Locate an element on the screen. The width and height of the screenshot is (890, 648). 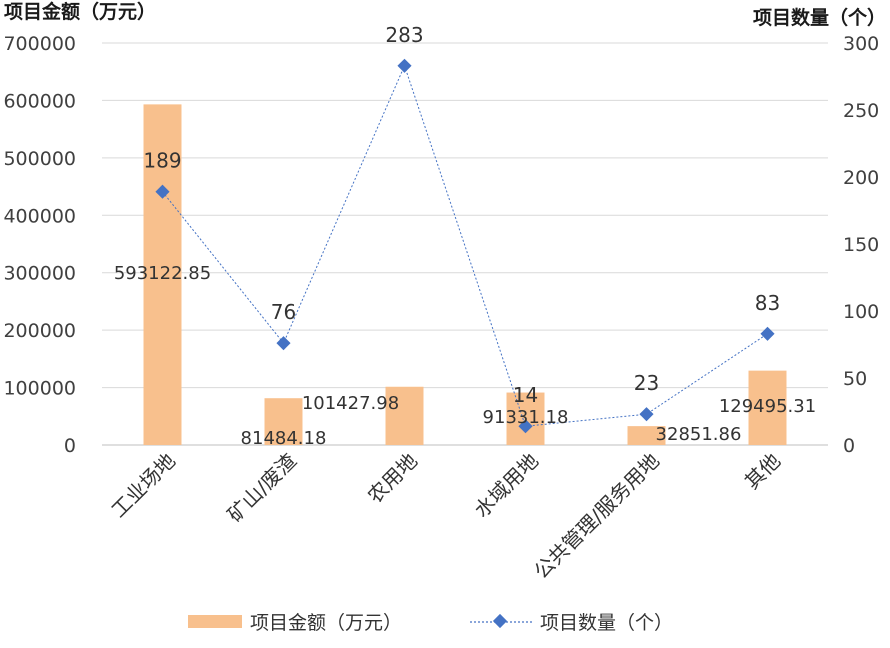
line-data-label: 283 is located at coordinates (404, 35).